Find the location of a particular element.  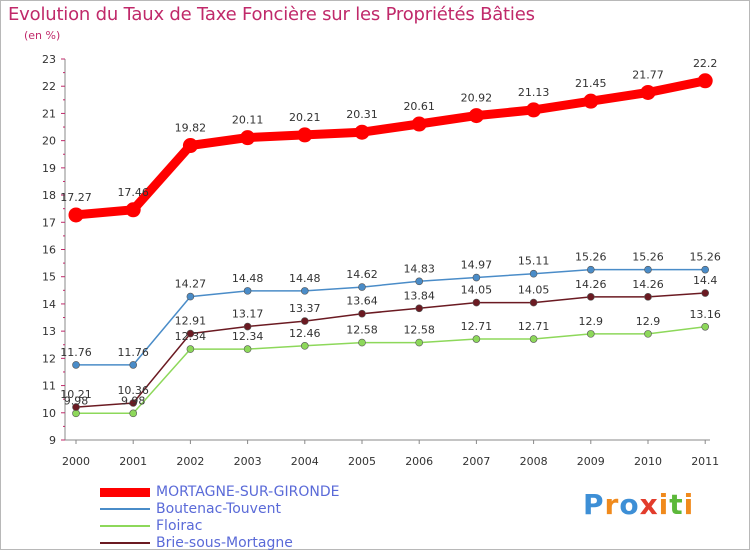

series-line-floirac is located at coordinates (391, 370).